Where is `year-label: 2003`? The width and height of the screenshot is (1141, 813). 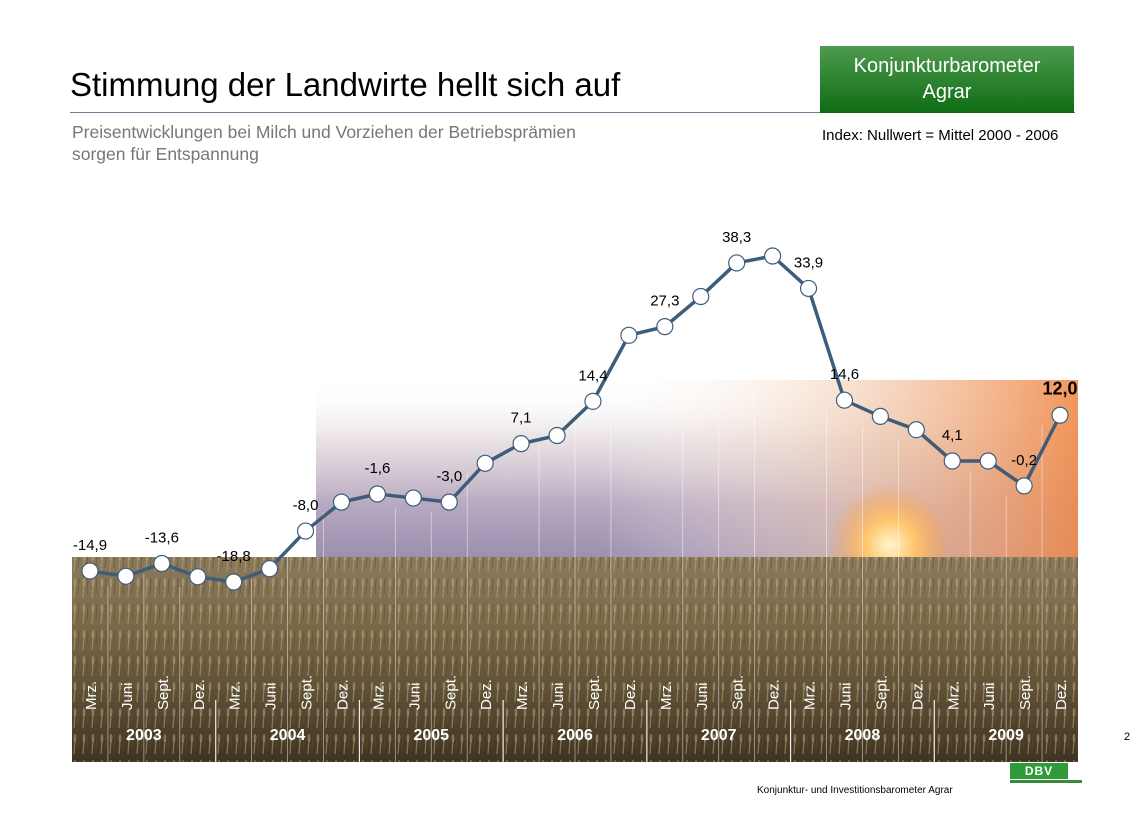
year-label: 2003 is located at coordinates (144, 735).